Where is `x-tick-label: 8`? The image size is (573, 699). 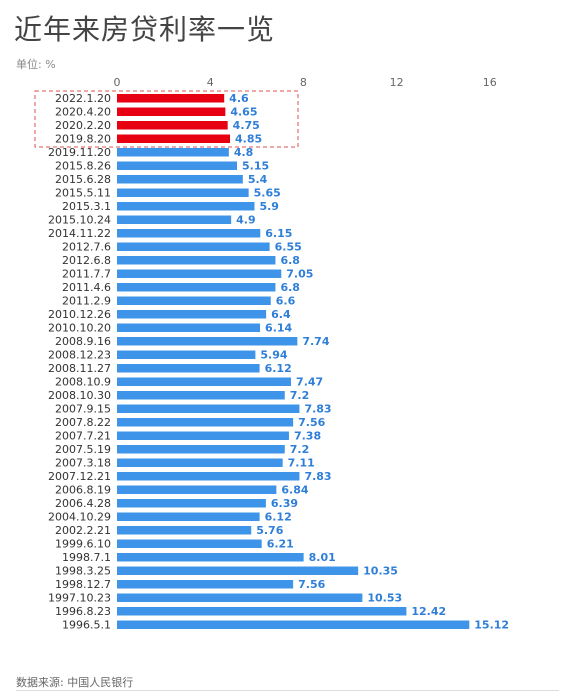 x-tick-label: 8 is located at coordinates (303, 82).